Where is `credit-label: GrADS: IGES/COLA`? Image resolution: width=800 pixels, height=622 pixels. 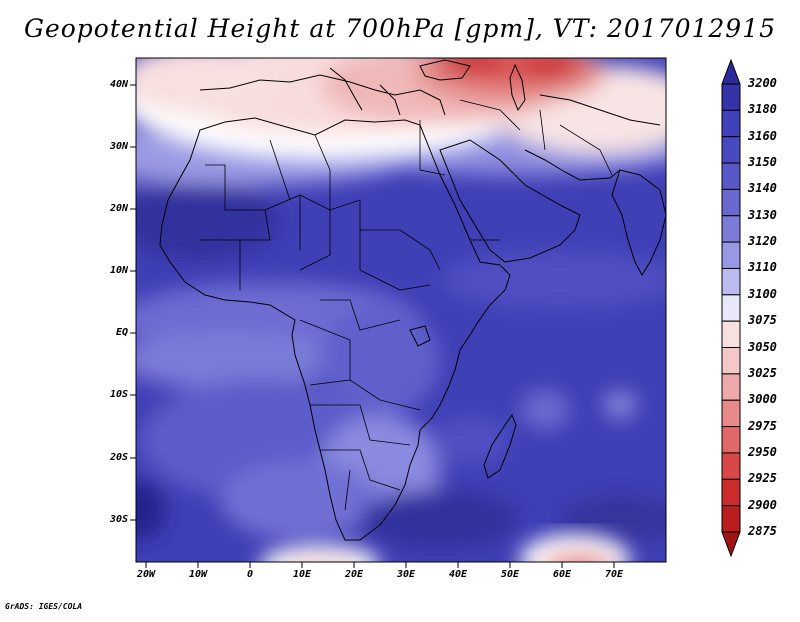 credit-label: GrADS: IGES/COLA is located at coordinates (44, 606).